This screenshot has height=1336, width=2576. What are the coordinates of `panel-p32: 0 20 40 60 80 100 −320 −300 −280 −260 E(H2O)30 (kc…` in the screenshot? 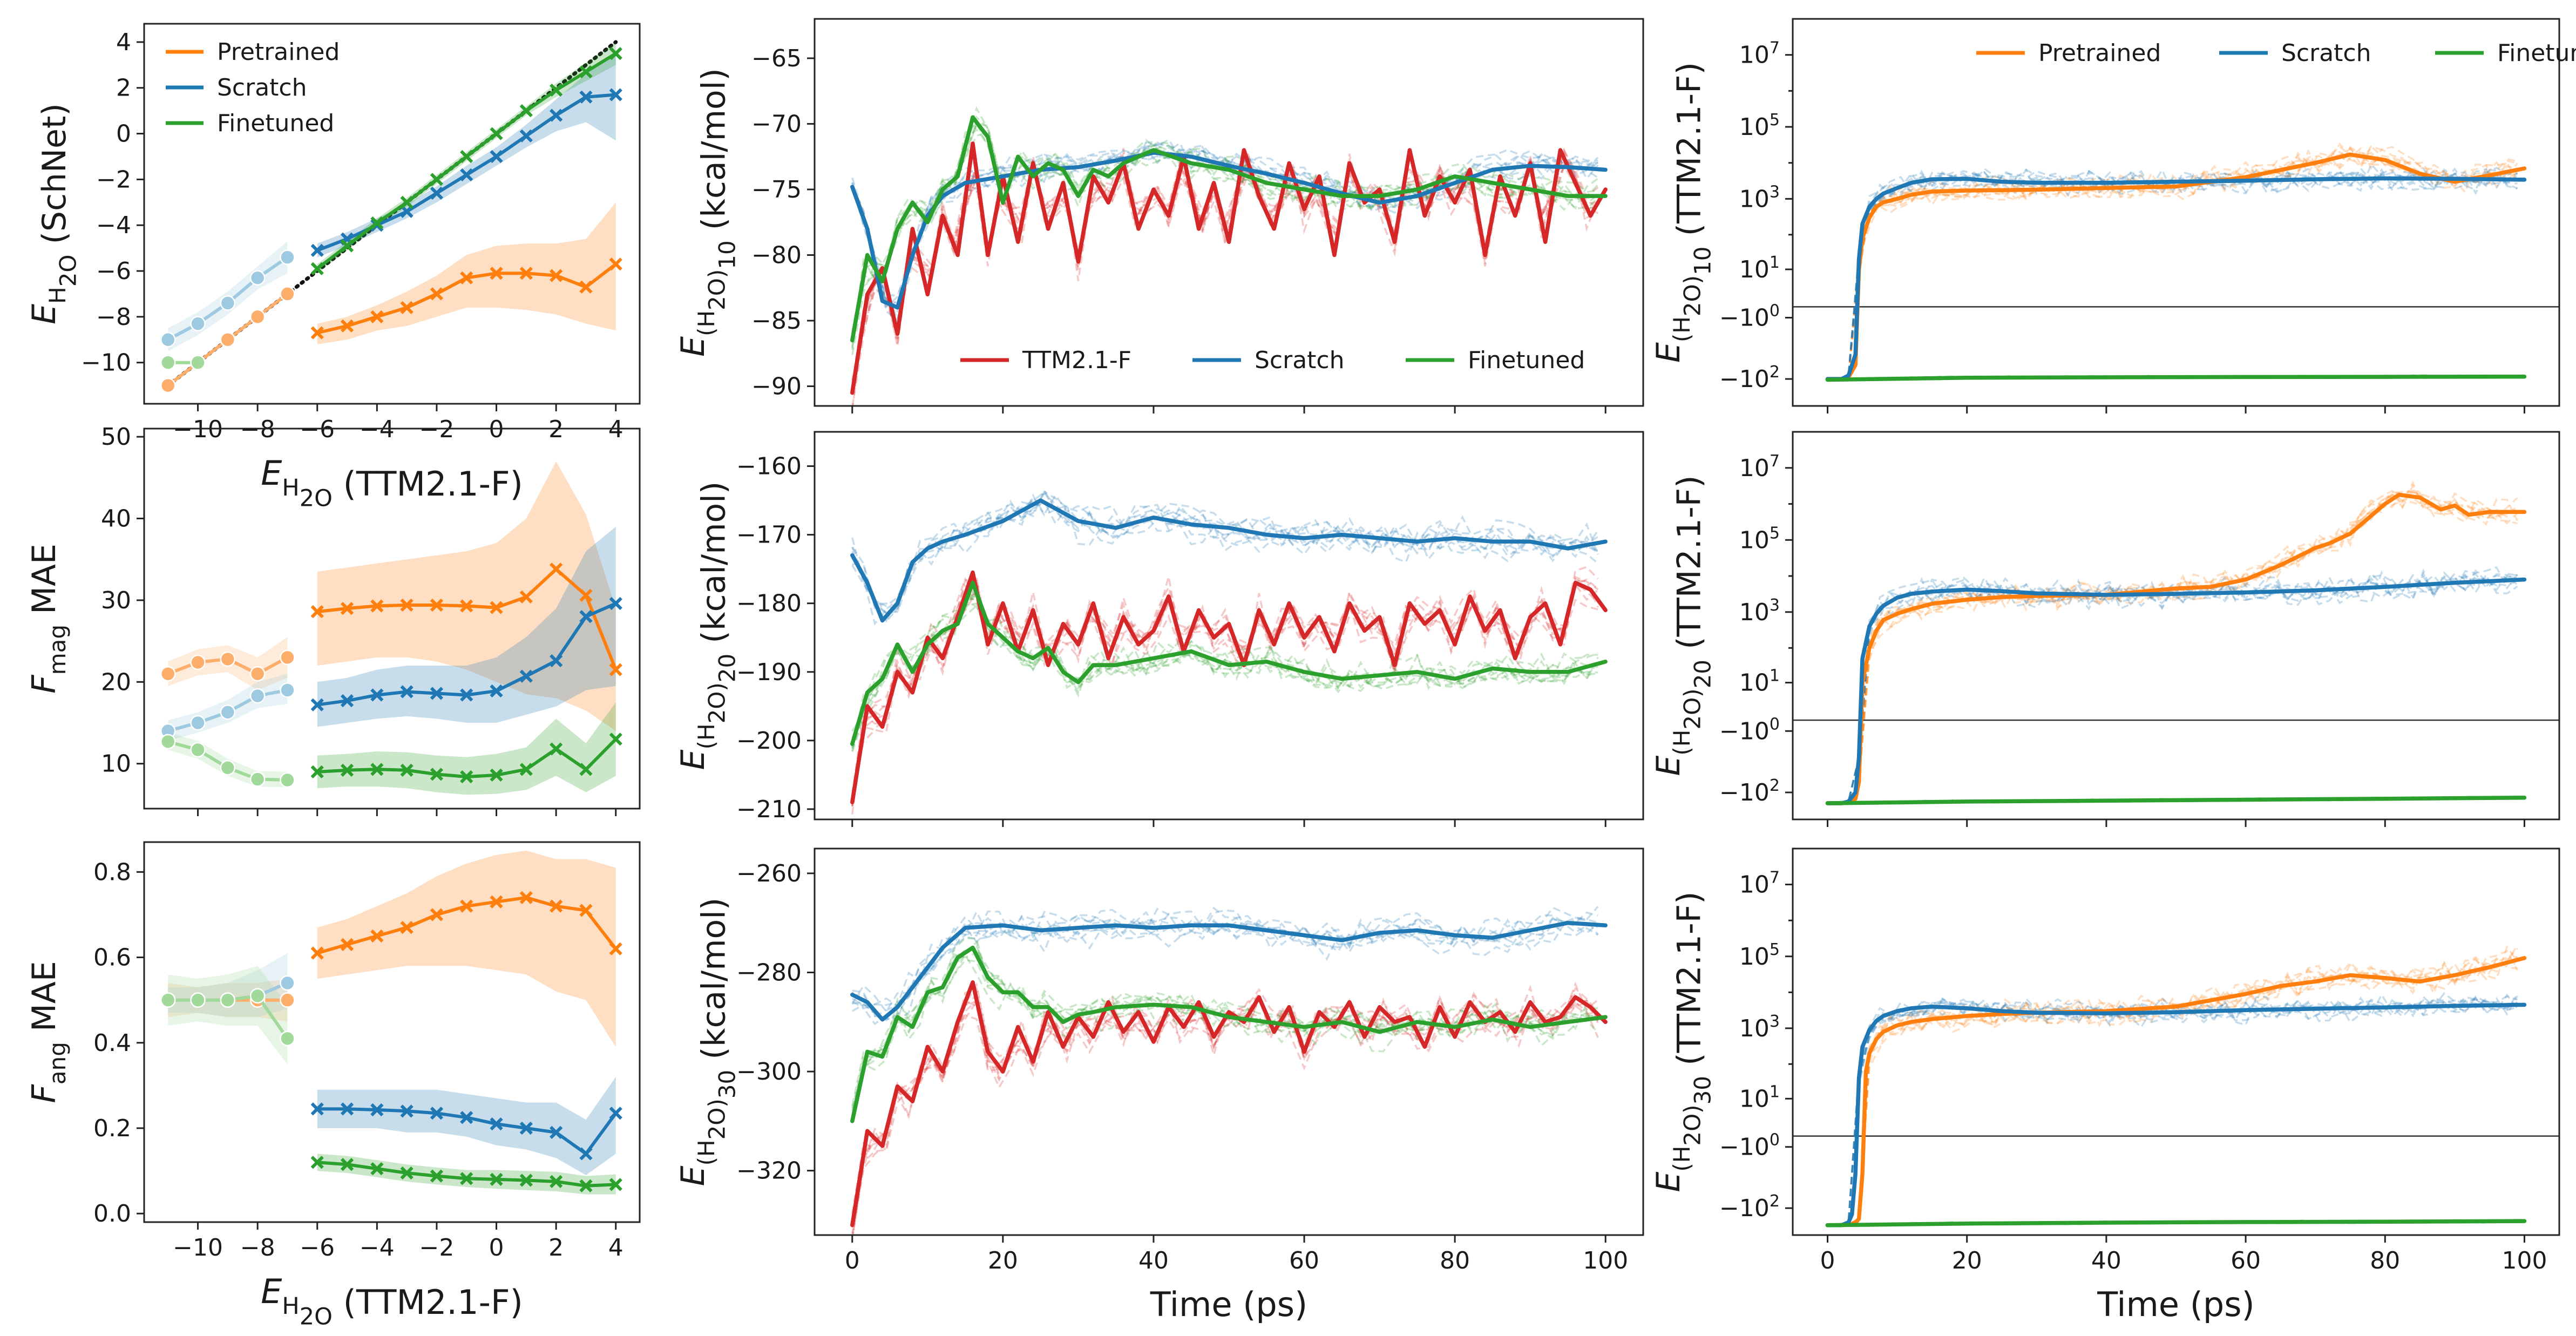 It's located at (1159, 1085).